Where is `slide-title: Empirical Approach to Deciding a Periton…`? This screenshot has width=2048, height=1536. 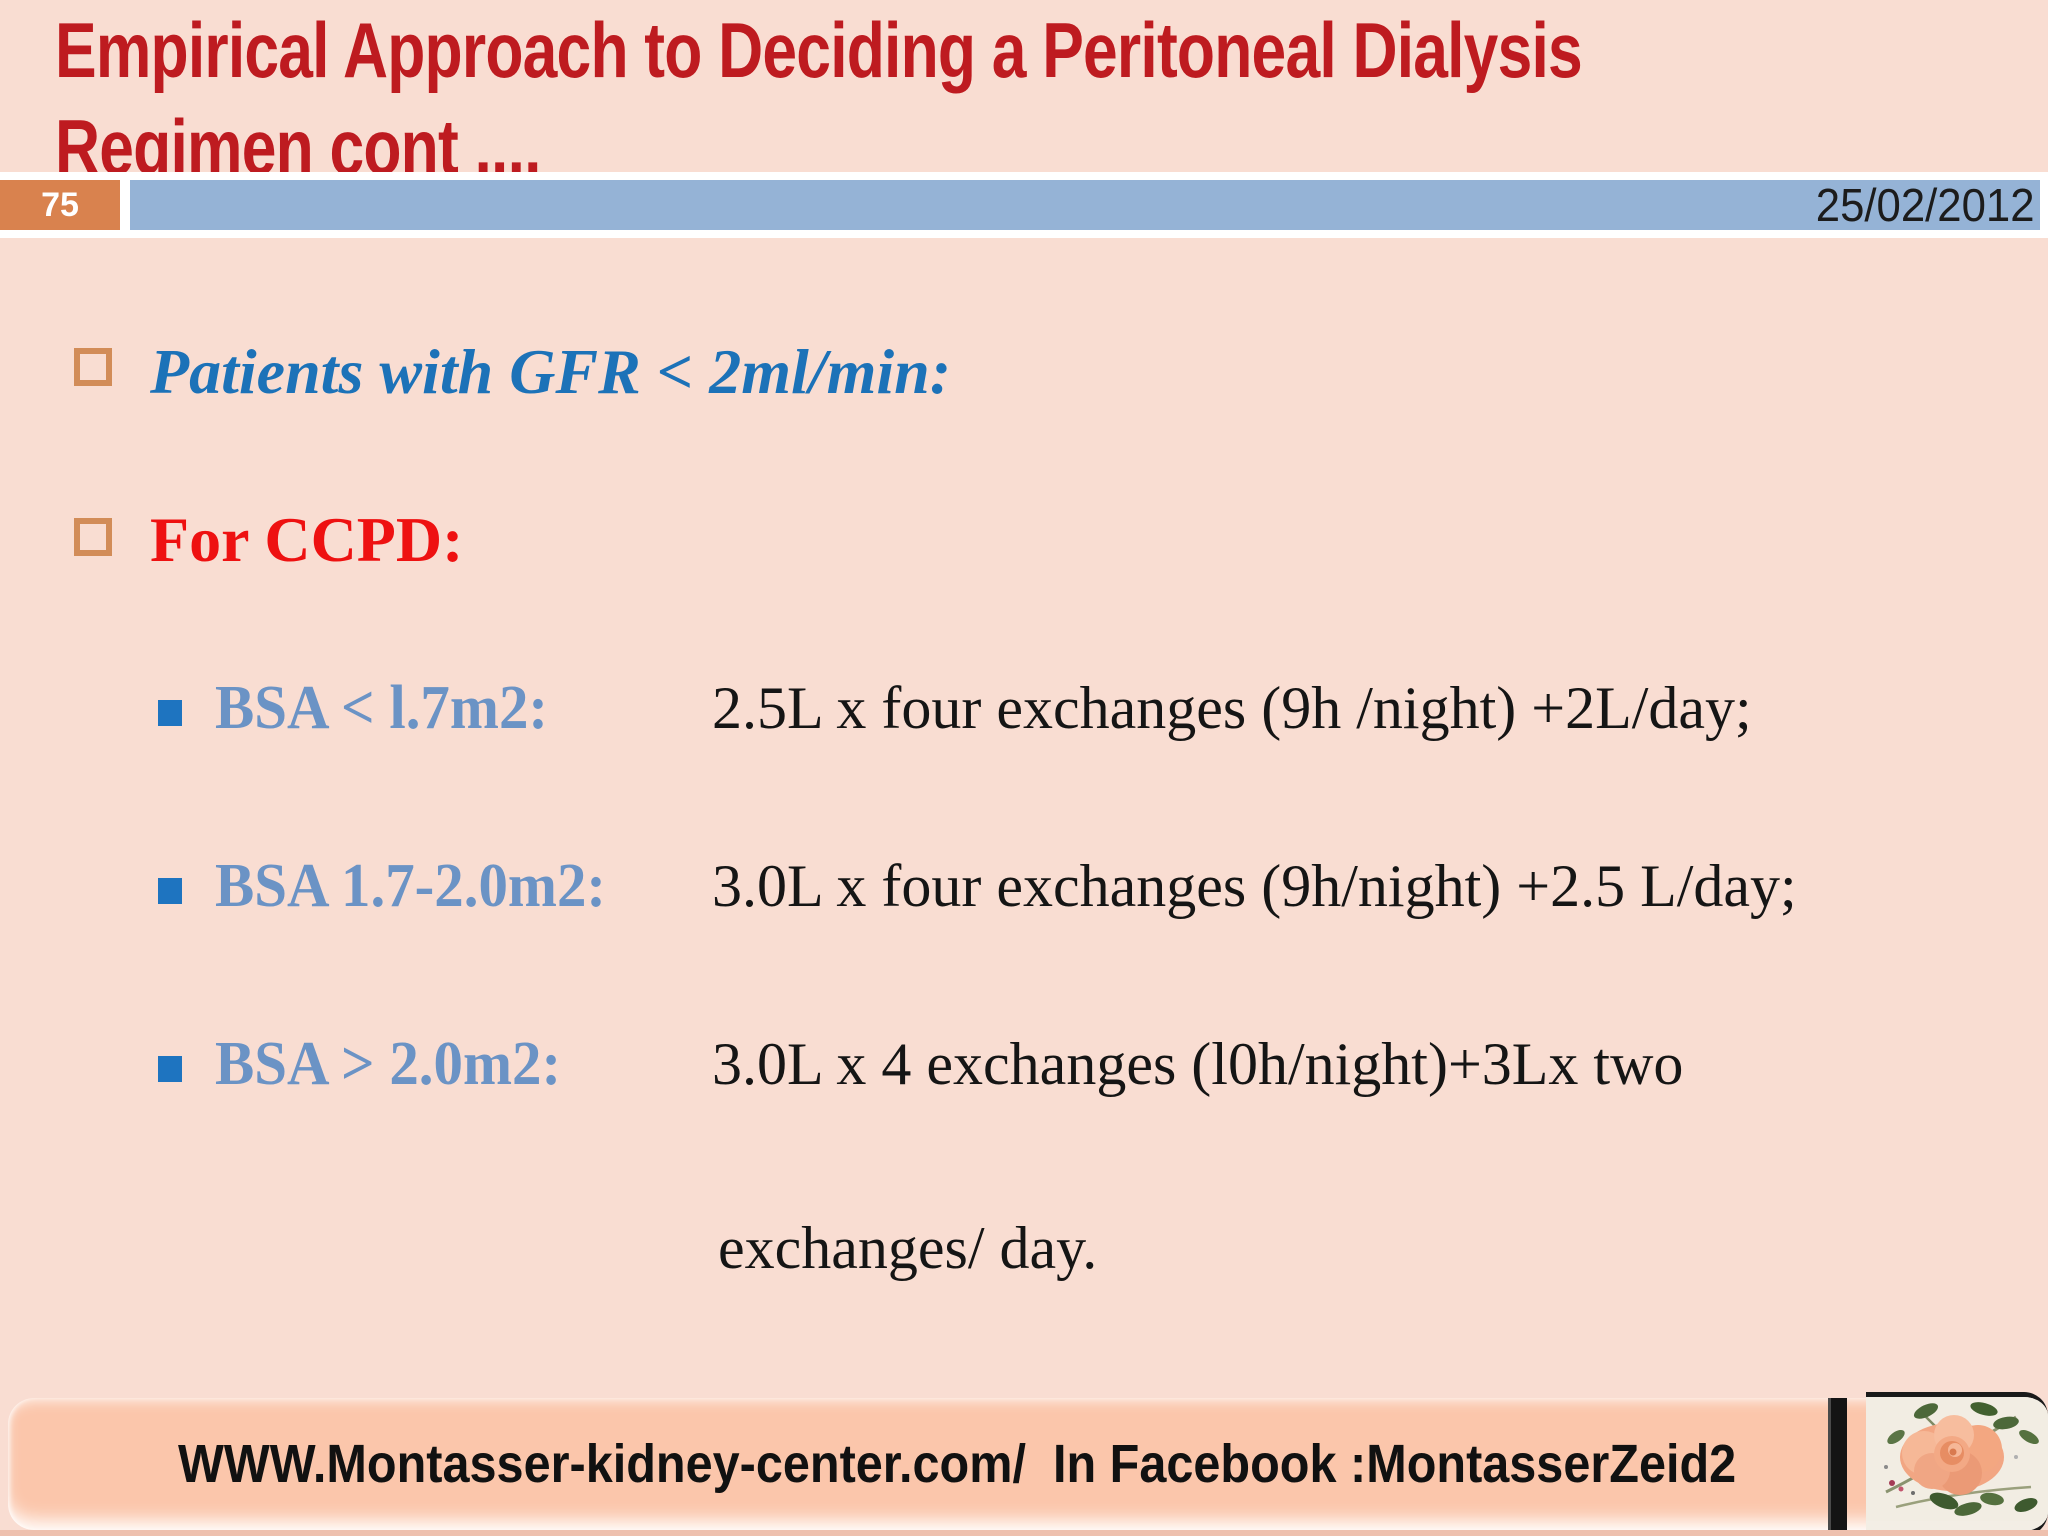
slide-title: Empirical Approach to Deciding a Periton… is located at coordinates (1035, 99).